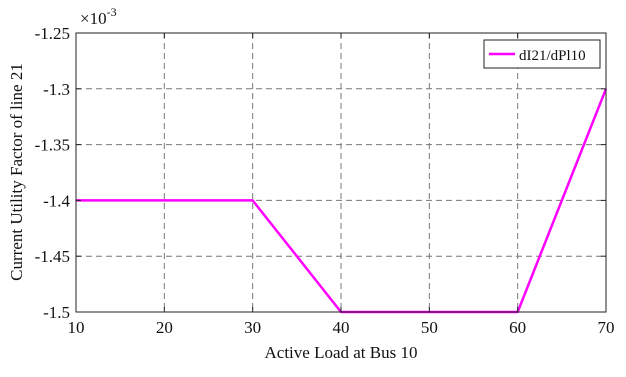  Describe the element at coordinates (93, 18) in the screenshot. I see `y-multiplier-base: ×10` at that location.